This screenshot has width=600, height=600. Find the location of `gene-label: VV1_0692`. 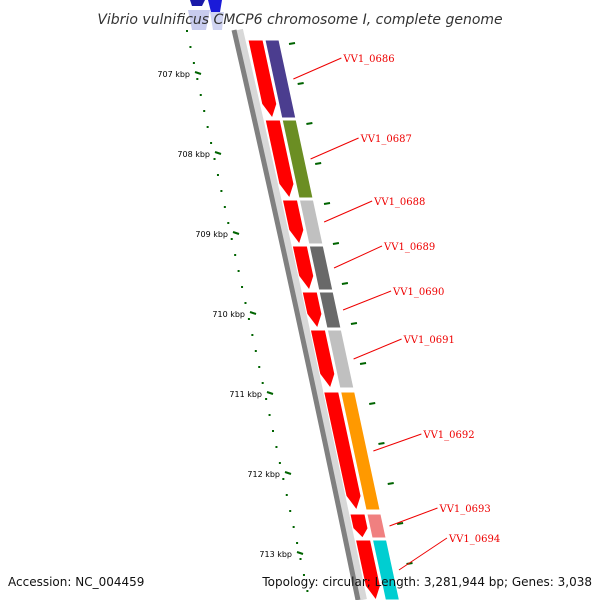

gene-label: VV1_0692 is located at coordinates (448, 435).